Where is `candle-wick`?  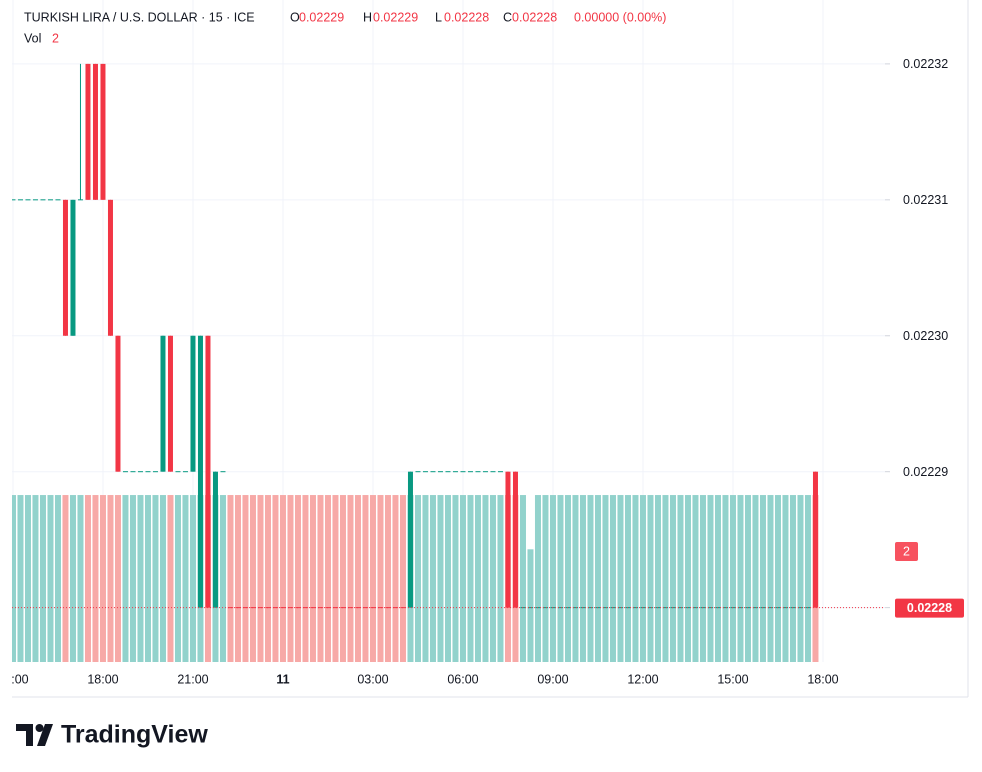 candle-wick is located at coordinates (80, 131).